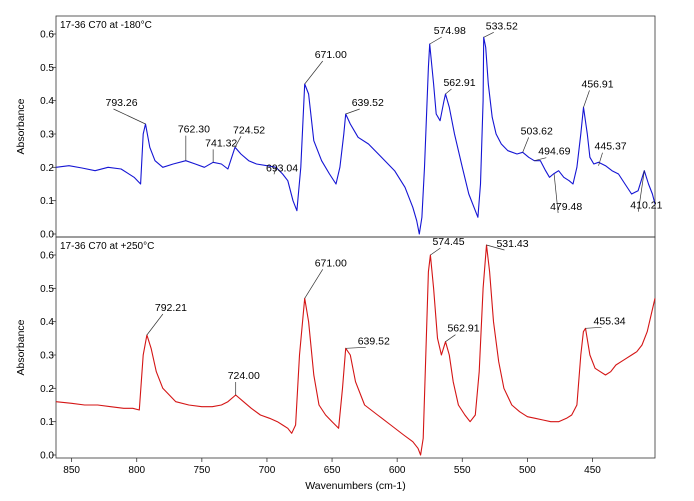  What do you see at coordinates (527, 470) in the screenshot?
I see `x-tick-label: 500` at bounding box center [527, 470].